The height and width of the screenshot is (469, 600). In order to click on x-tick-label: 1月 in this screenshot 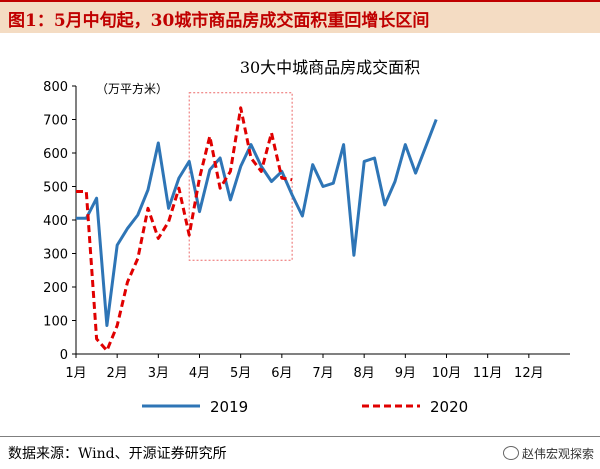, I will do `click(75, 373)`.